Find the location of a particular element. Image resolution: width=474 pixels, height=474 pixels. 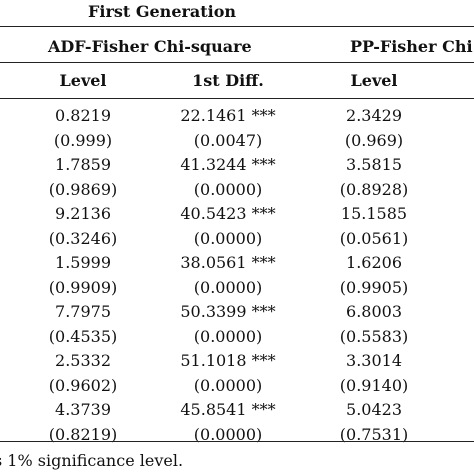

cell-adf-level: 2.5332 is located at coordinates (83, 360).